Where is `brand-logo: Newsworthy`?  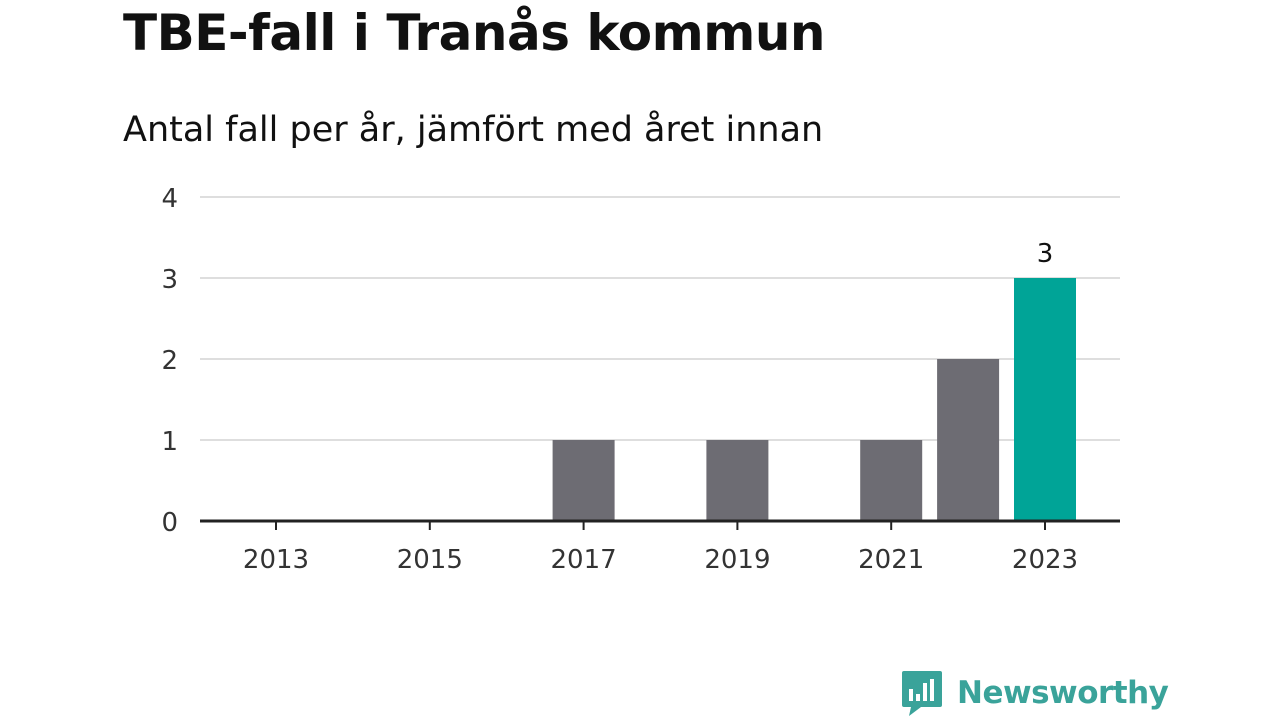 brand-logo: Newsworthy is located at coordinates (1035, 693).